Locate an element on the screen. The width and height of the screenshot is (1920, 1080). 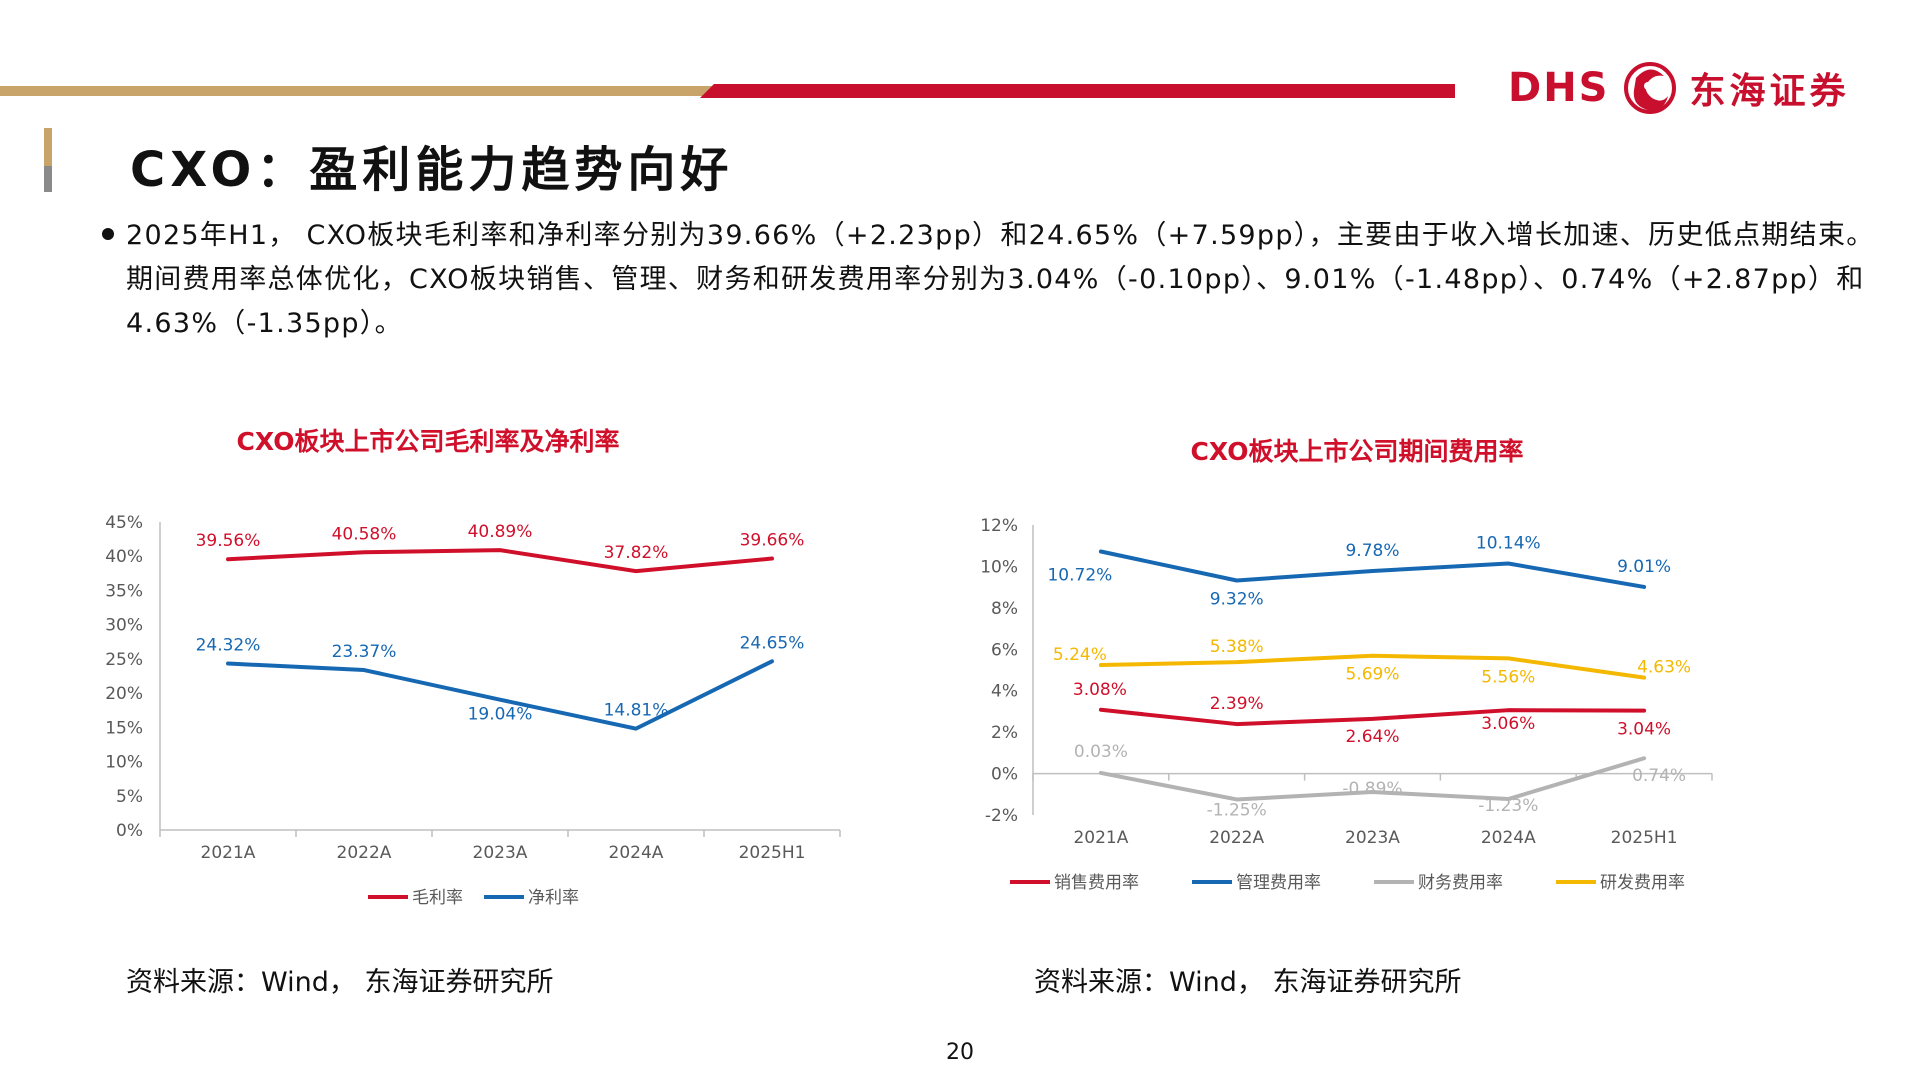
data-label: 2.64% is located at coordinates (1372, 737).